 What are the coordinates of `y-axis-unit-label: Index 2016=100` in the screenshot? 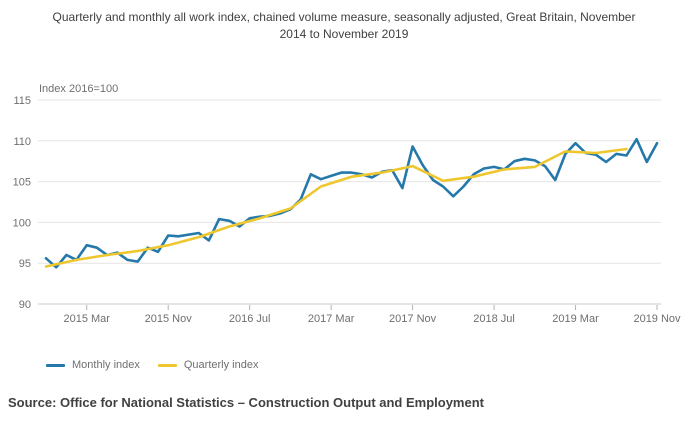 It's located at (79, 89).